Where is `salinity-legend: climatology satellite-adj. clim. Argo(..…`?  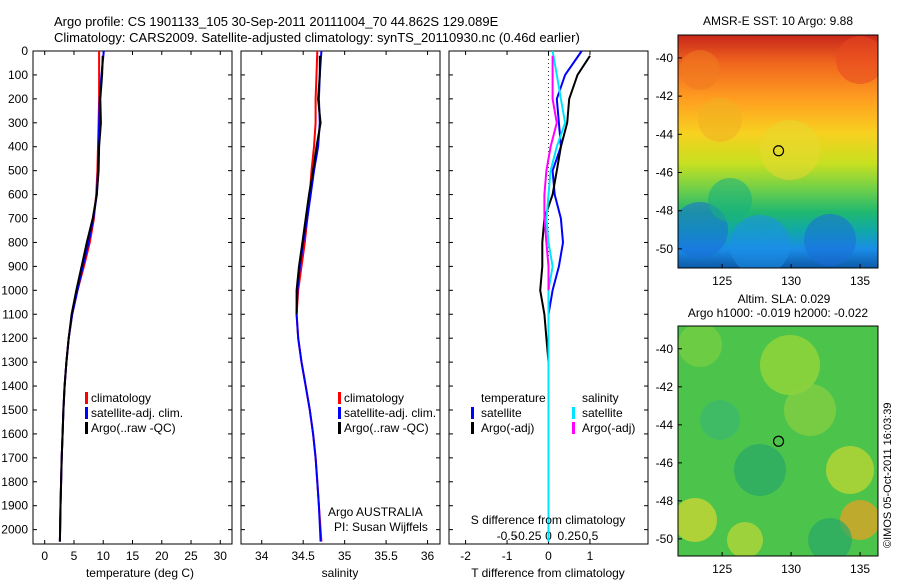 salinity-legend: climatology satellite-adj. clim. Argo(..… is located at coordinates (387, 413).